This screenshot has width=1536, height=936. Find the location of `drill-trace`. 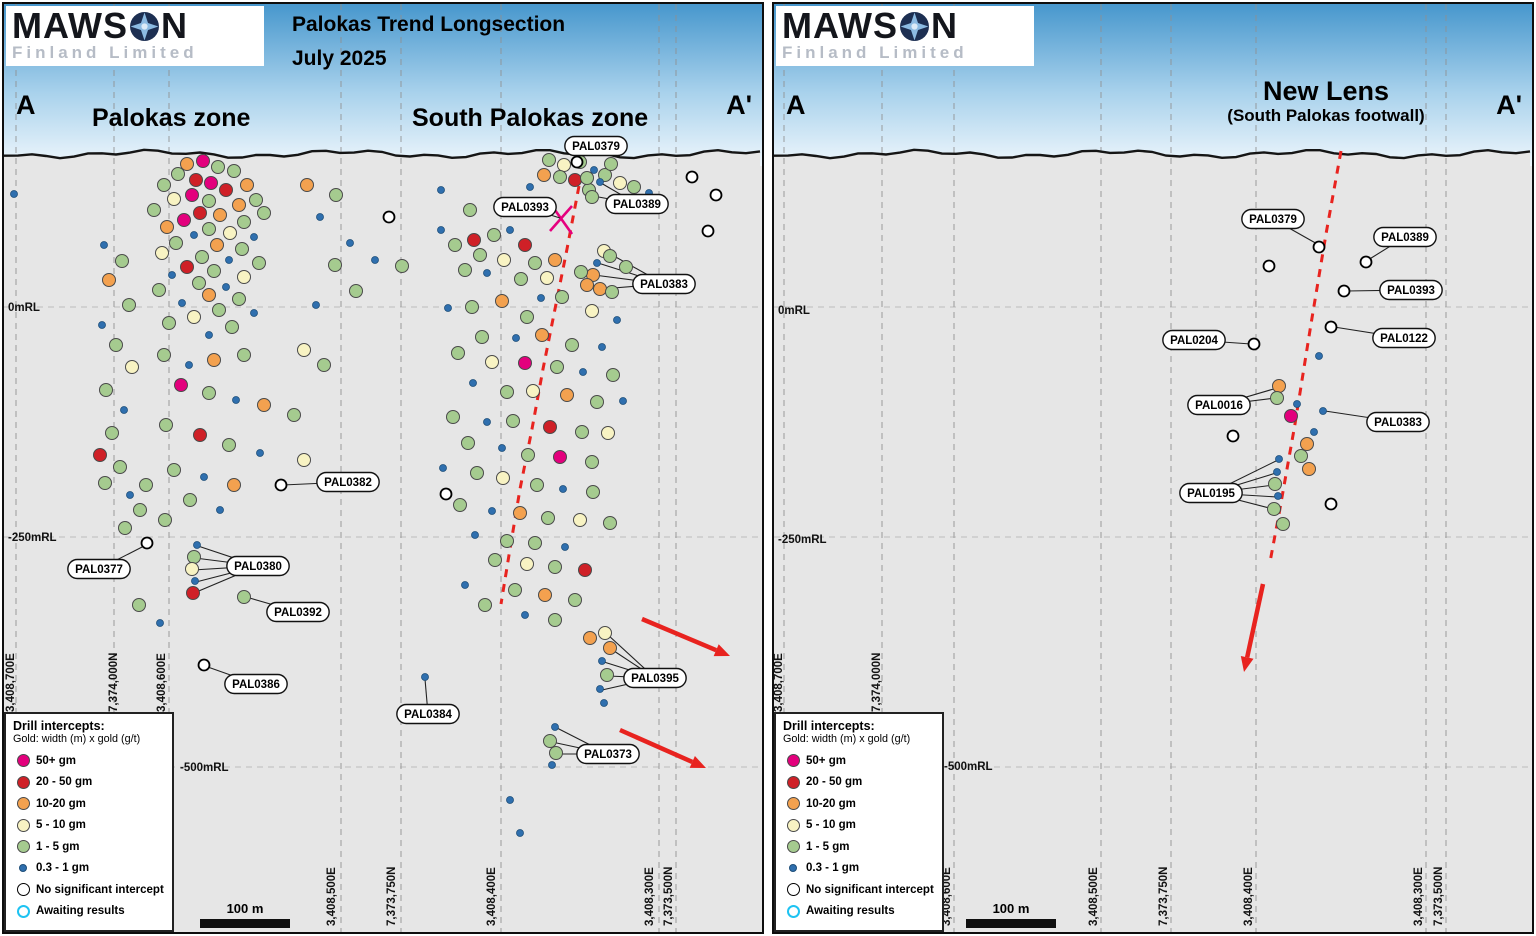

drill-trace is located at coordinates (561, 218).